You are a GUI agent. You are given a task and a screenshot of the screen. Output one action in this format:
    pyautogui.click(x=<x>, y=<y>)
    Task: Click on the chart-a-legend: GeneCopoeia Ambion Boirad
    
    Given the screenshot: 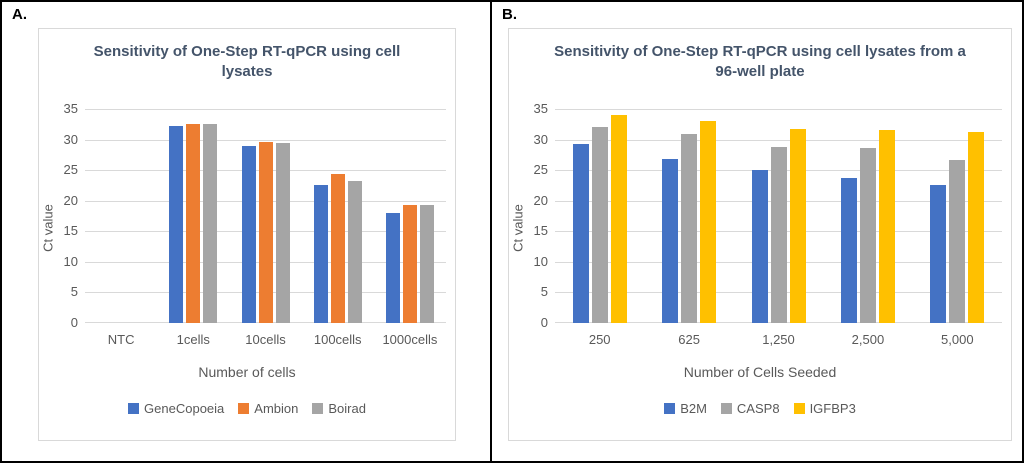 What is the action you would take?
    pyautogui.click(x=247, y=408)
    